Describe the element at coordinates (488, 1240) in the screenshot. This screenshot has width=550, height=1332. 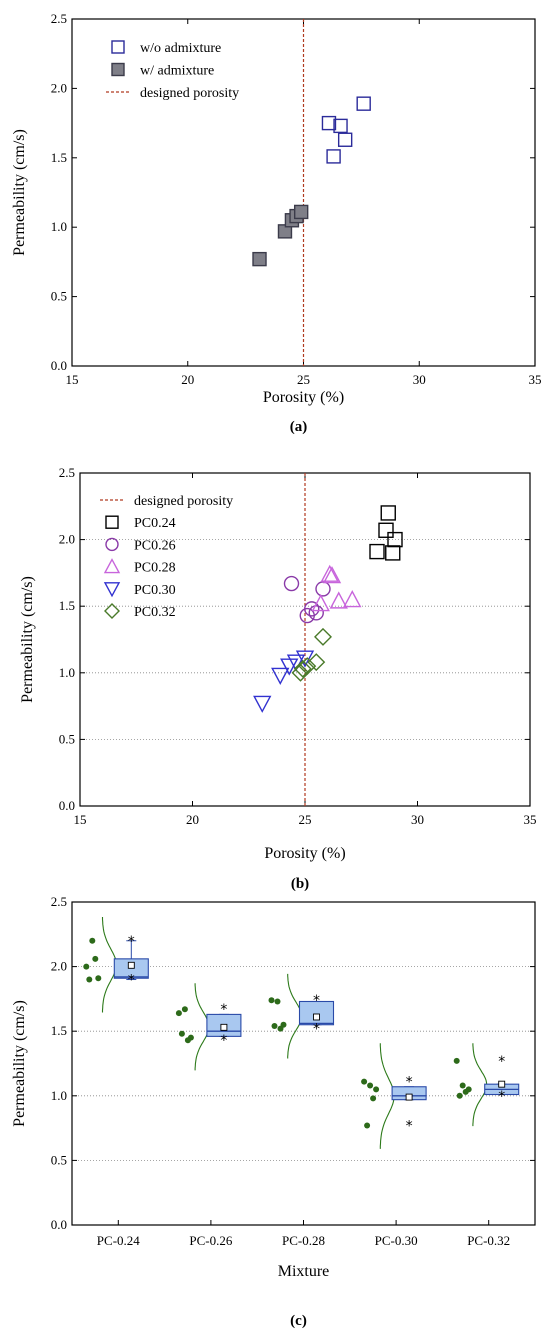
I see `x-tick-label: PC-0.32` at that location.